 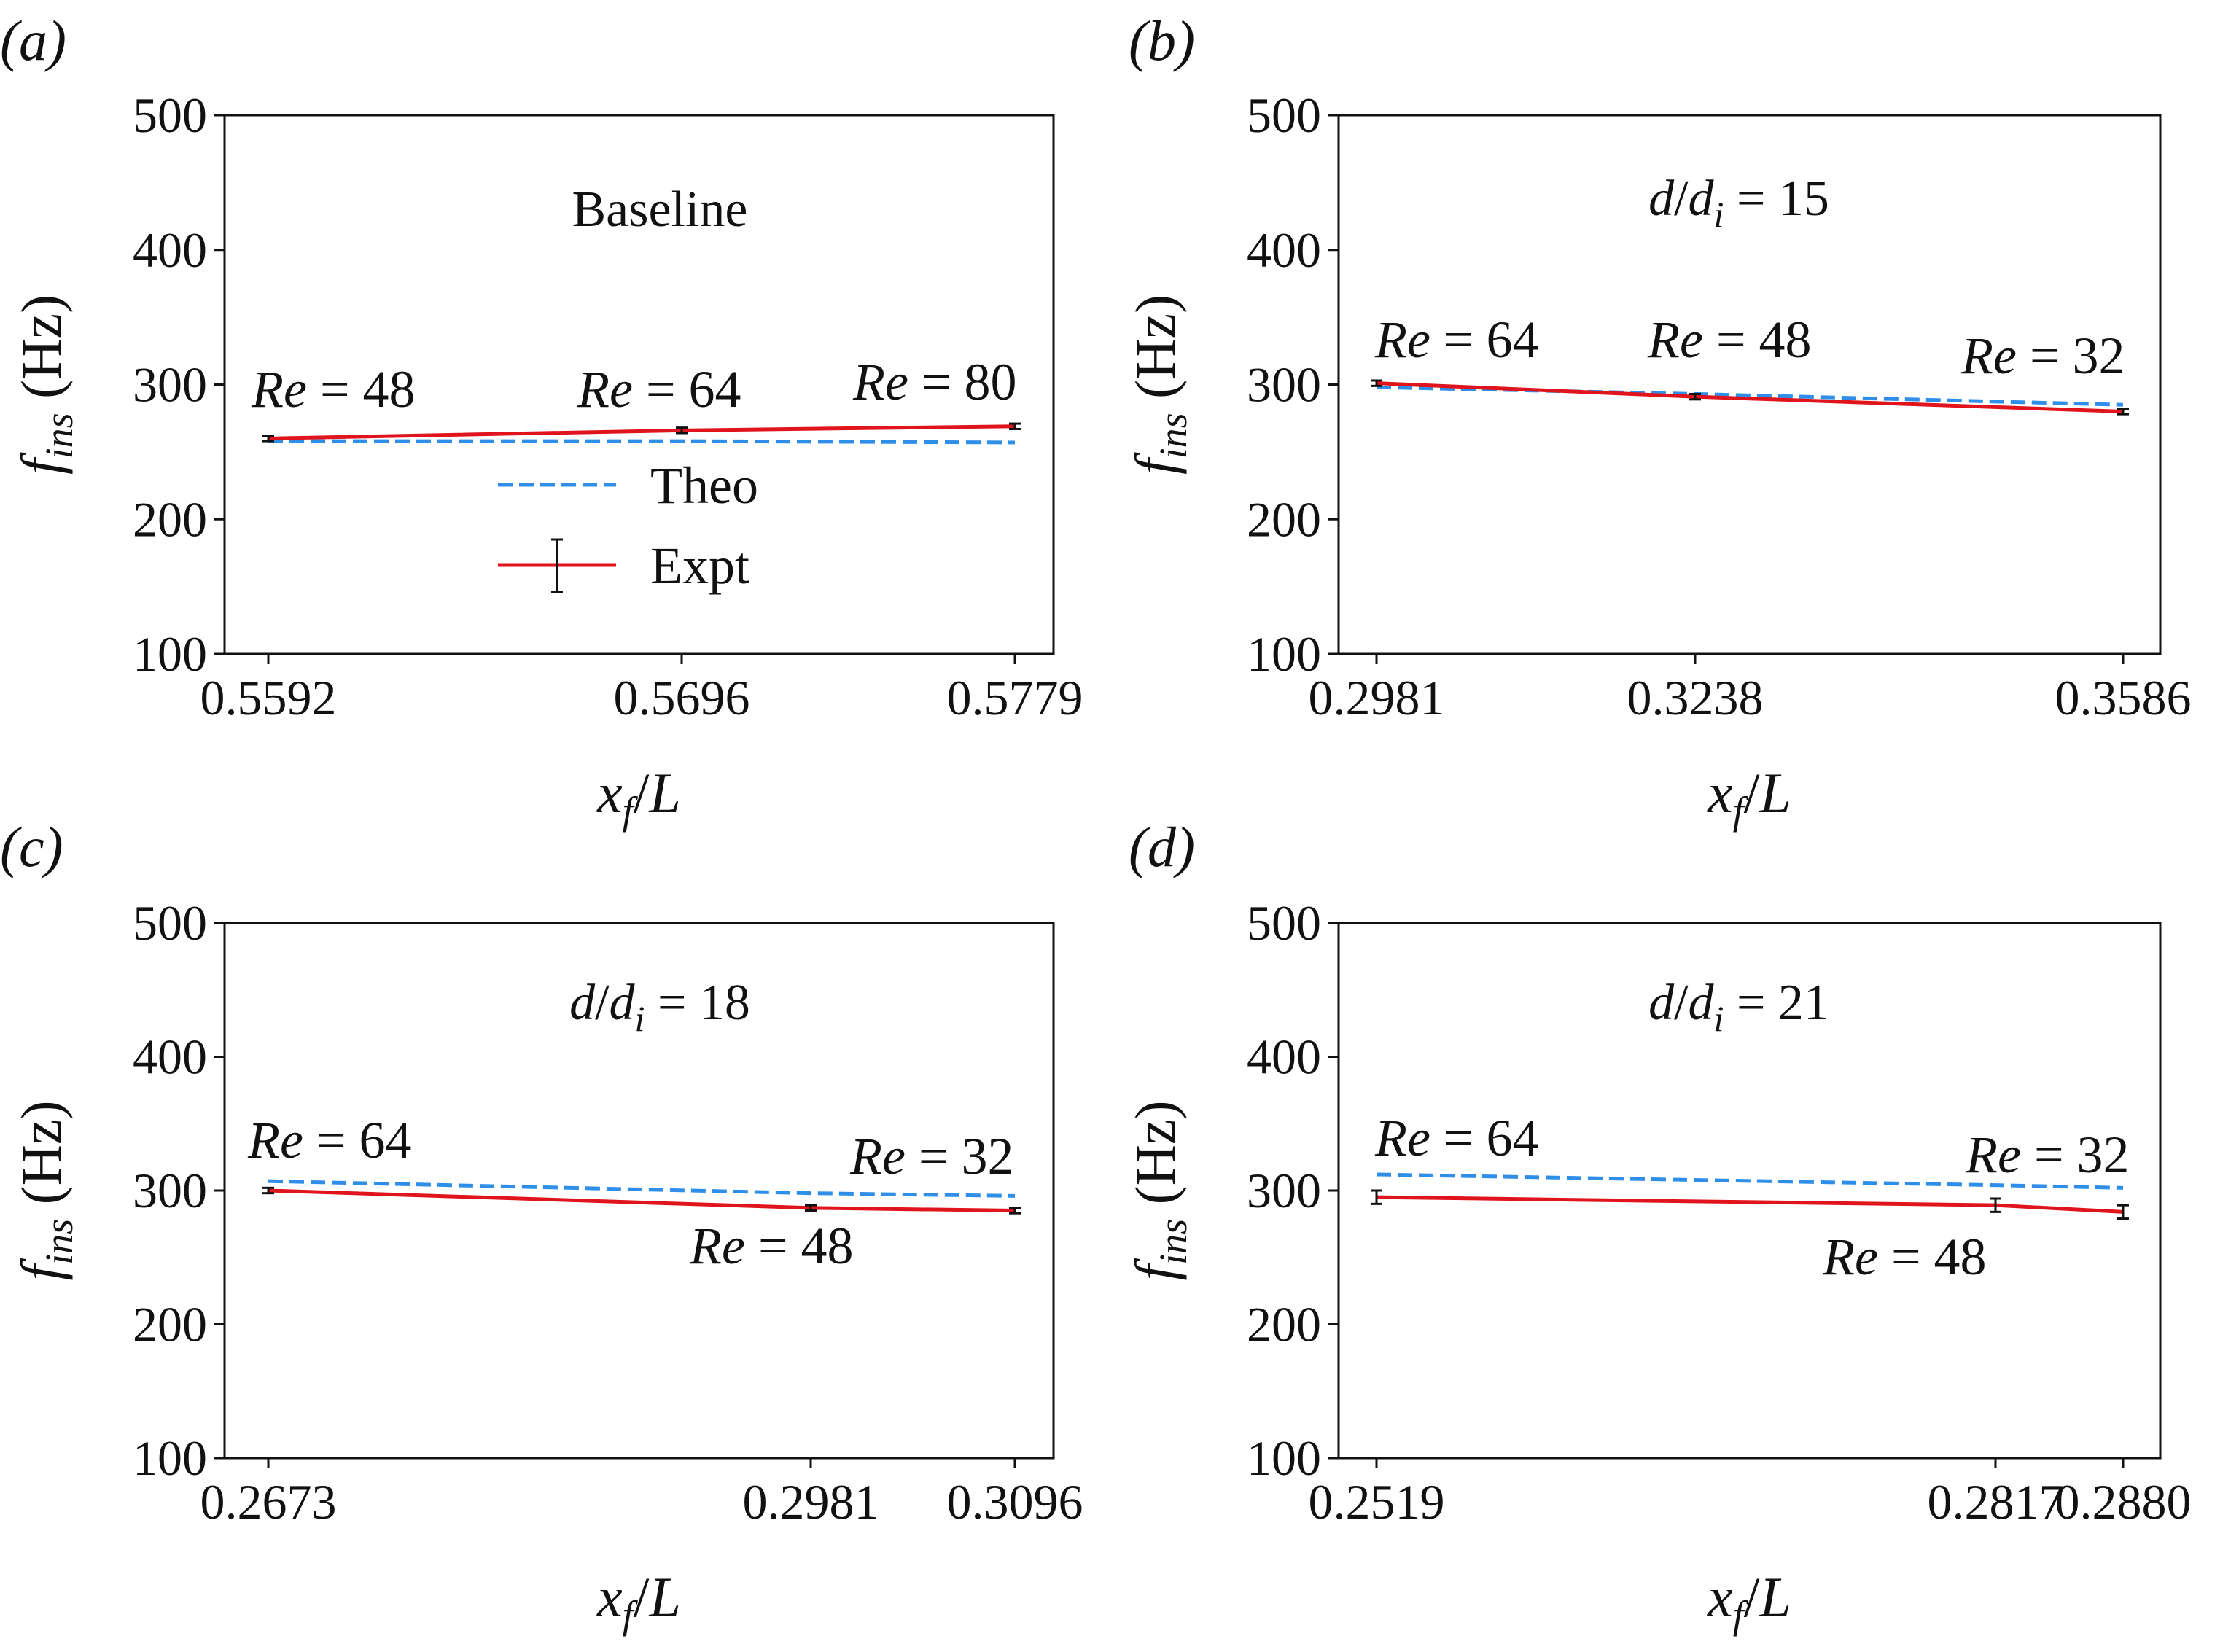 What do you see at coordinates (1015, 697) in the screenshot?
I see `x-tick-label: 0.5779` at bounding box center [1015, 697].